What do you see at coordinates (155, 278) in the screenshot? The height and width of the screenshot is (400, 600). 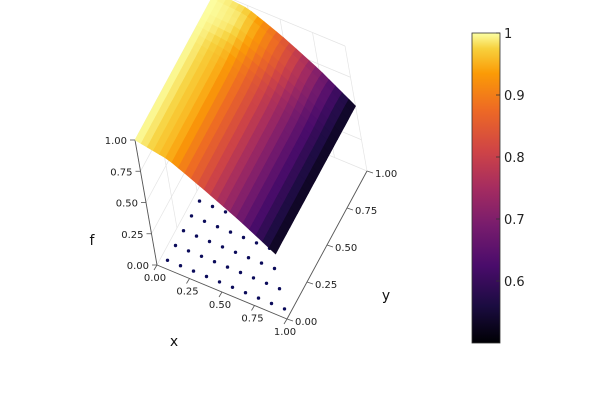 I see `x-tick-label: 0.00` at bounding box center [155, 278].